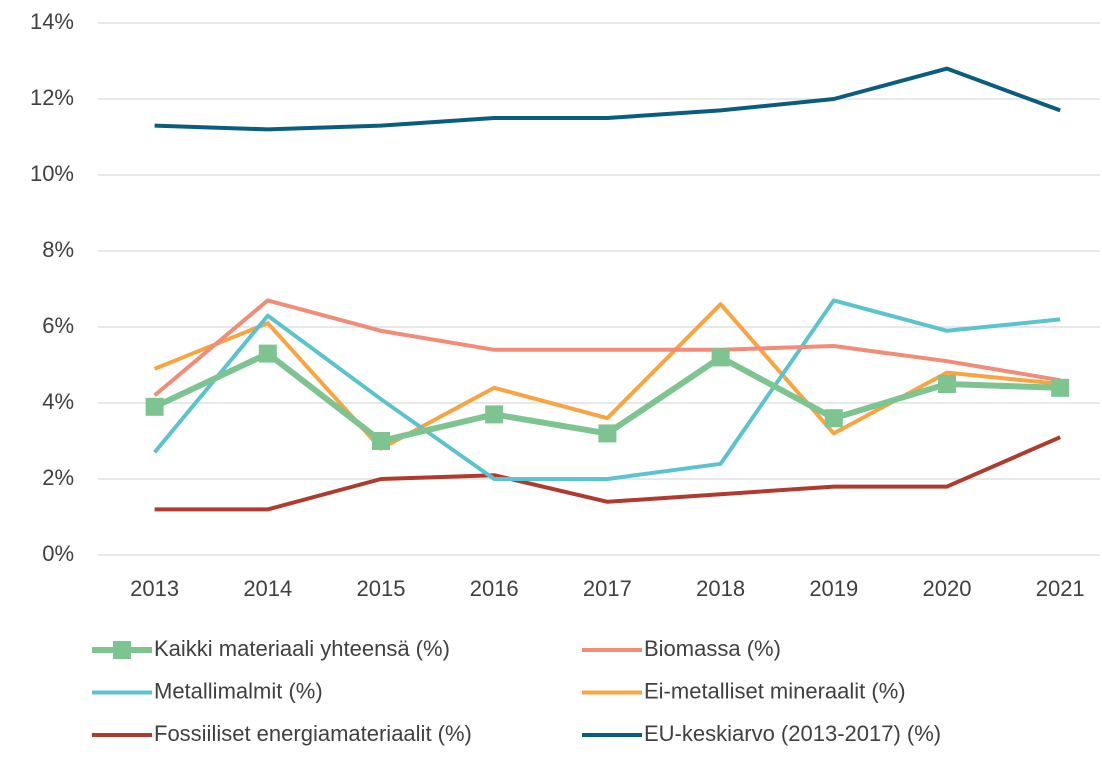  I want to click on legend-marker, so click(122, 650).